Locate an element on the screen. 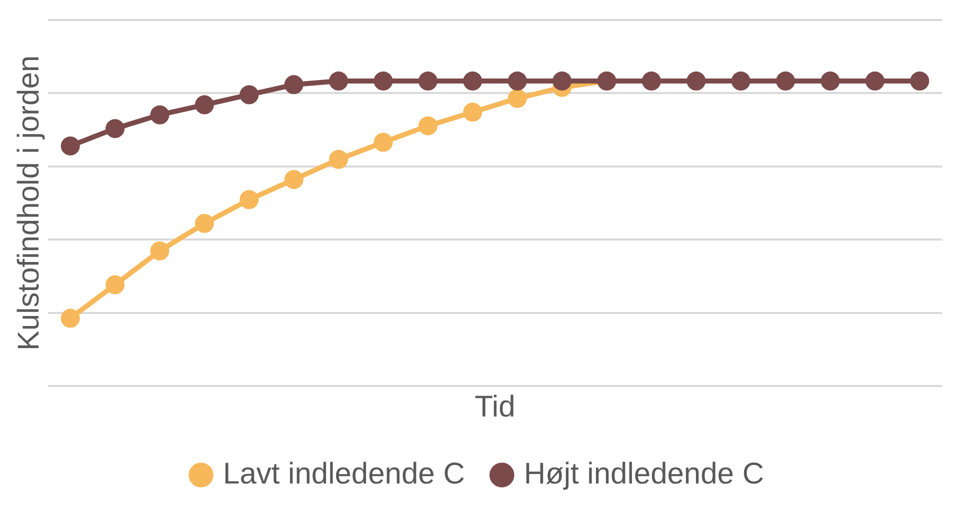 The height and width of the screenshot is (508, 962). legend-label: Højt indledende C is located at coordinates (644, 473).